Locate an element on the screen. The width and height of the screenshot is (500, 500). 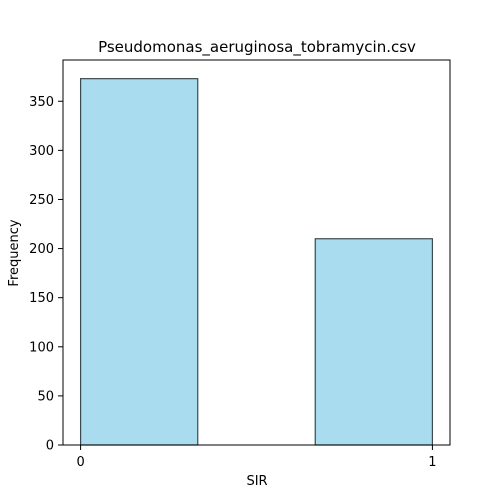
y-tick-label: 300 is located at coordinates (41, 151).